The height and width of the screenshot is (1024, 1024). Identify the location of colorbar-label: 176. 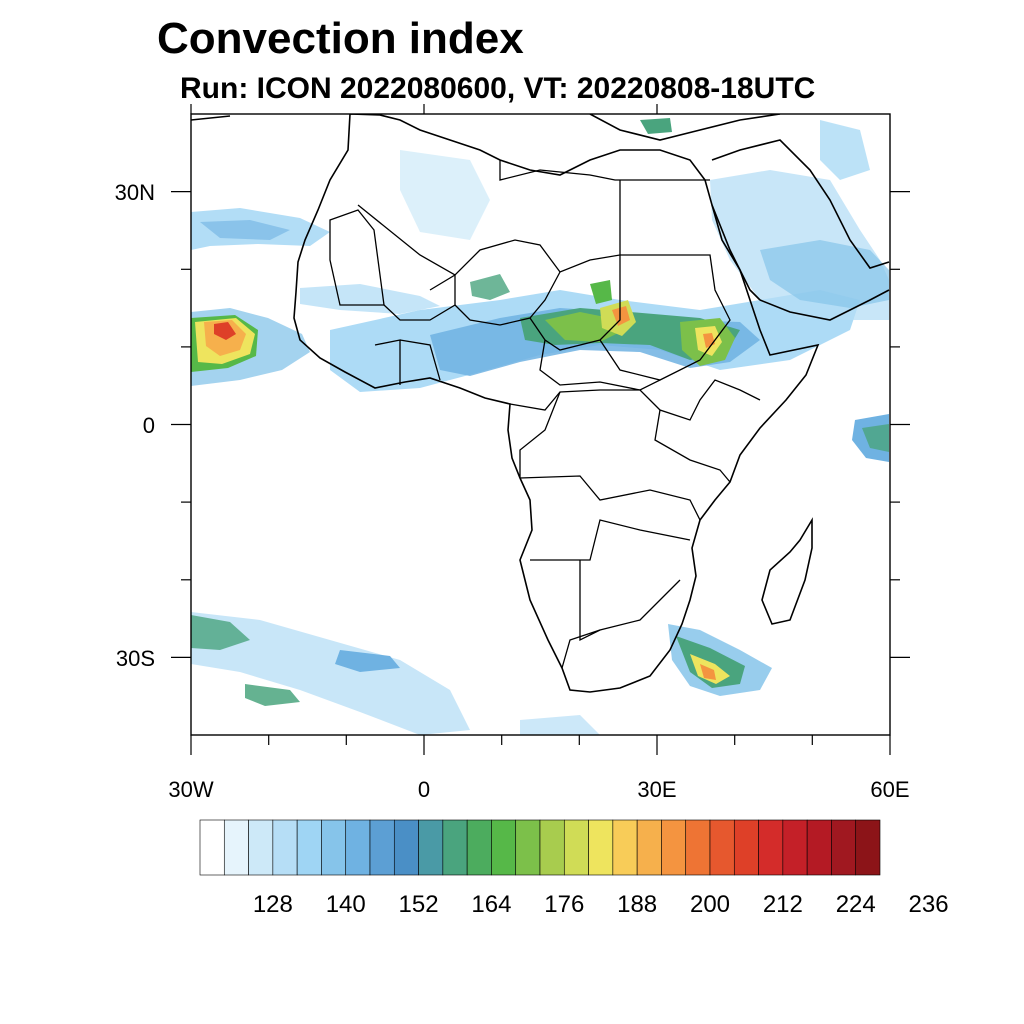
(564, 904).